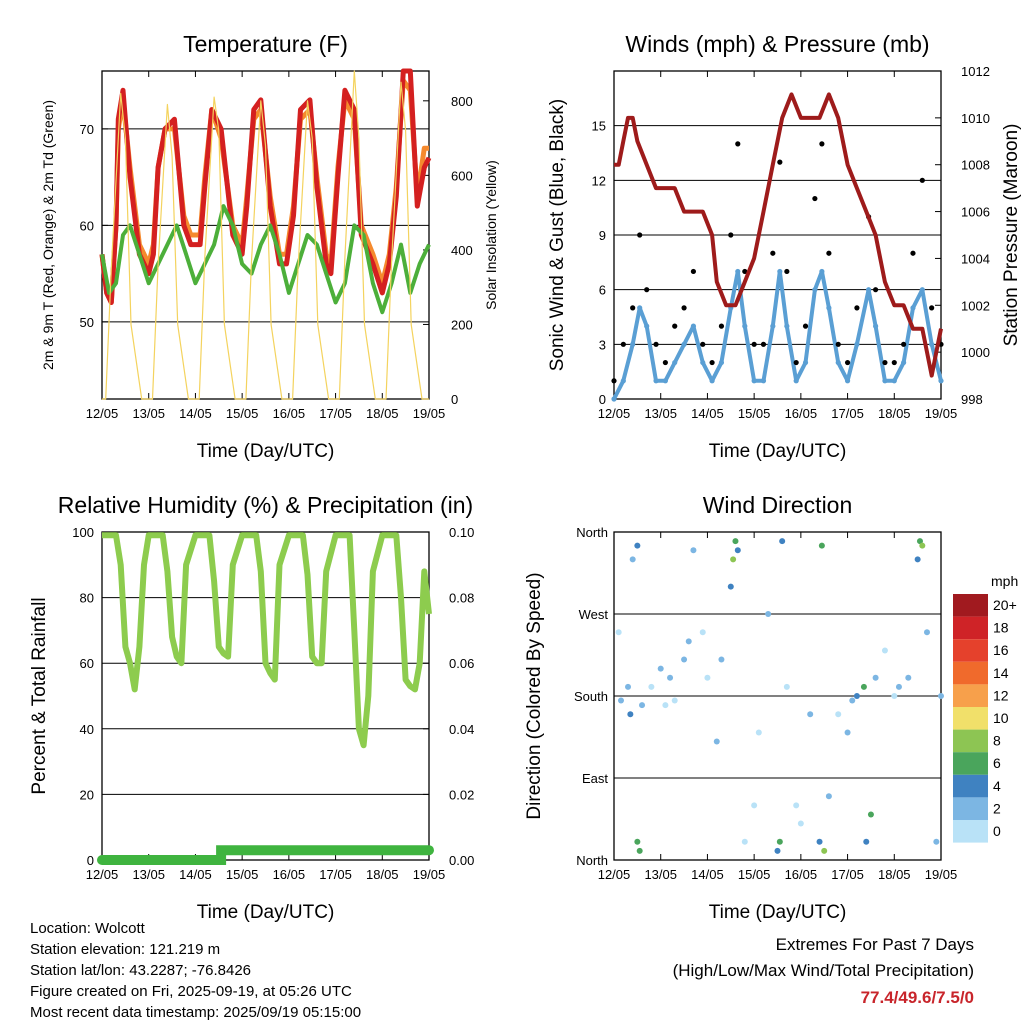 The image size is (1024, 1024). Describe the element at coordinates (975, 71) in the screenshot. I see `y2-tick-label: 1012` at that location.